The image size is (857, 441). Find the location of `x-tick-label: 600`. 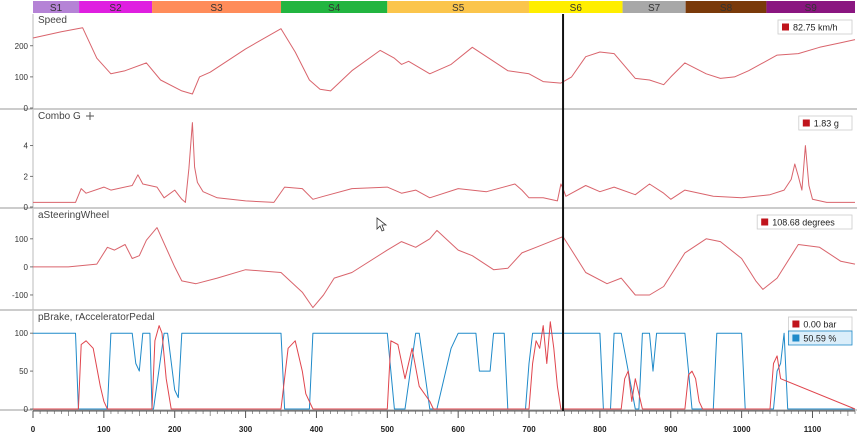

x-tick-label: 600 is located at coordinates (458, 429).